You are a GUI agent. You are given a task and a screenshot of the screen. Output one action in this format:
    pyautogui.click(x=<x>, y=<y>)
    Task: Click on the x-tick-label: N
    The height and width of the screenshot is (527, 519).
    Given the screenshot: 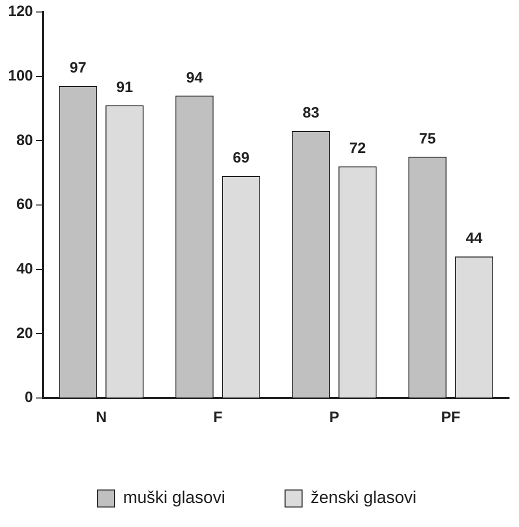 What is the action you would take?
    pyautogui.click(x=101, y=417)
    